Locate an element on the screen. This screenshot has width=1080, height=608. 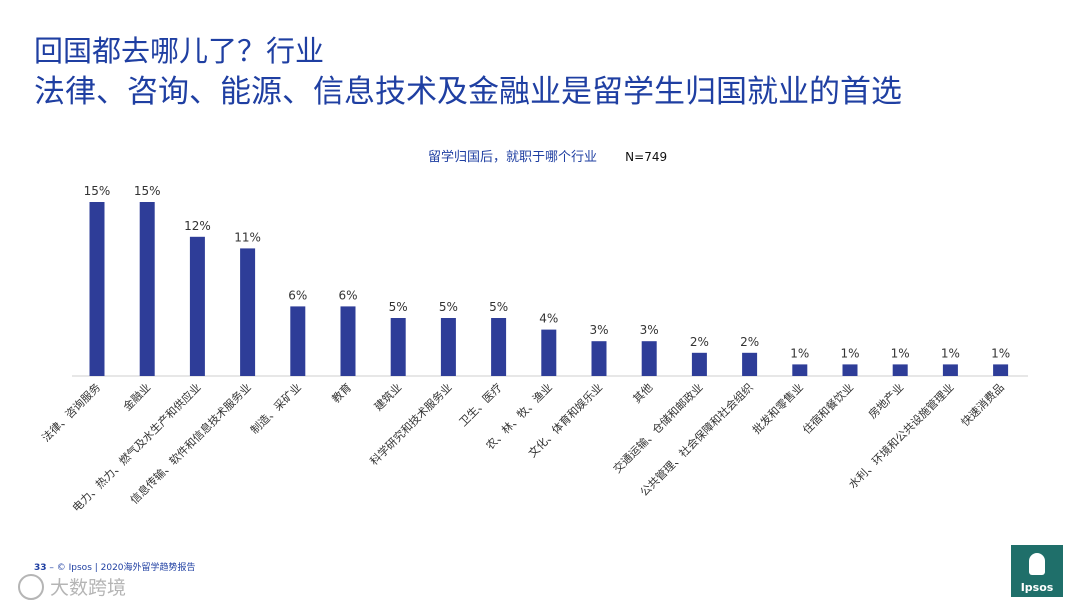
category-label: 批发和零售业 is located at coordinates (777, 408).